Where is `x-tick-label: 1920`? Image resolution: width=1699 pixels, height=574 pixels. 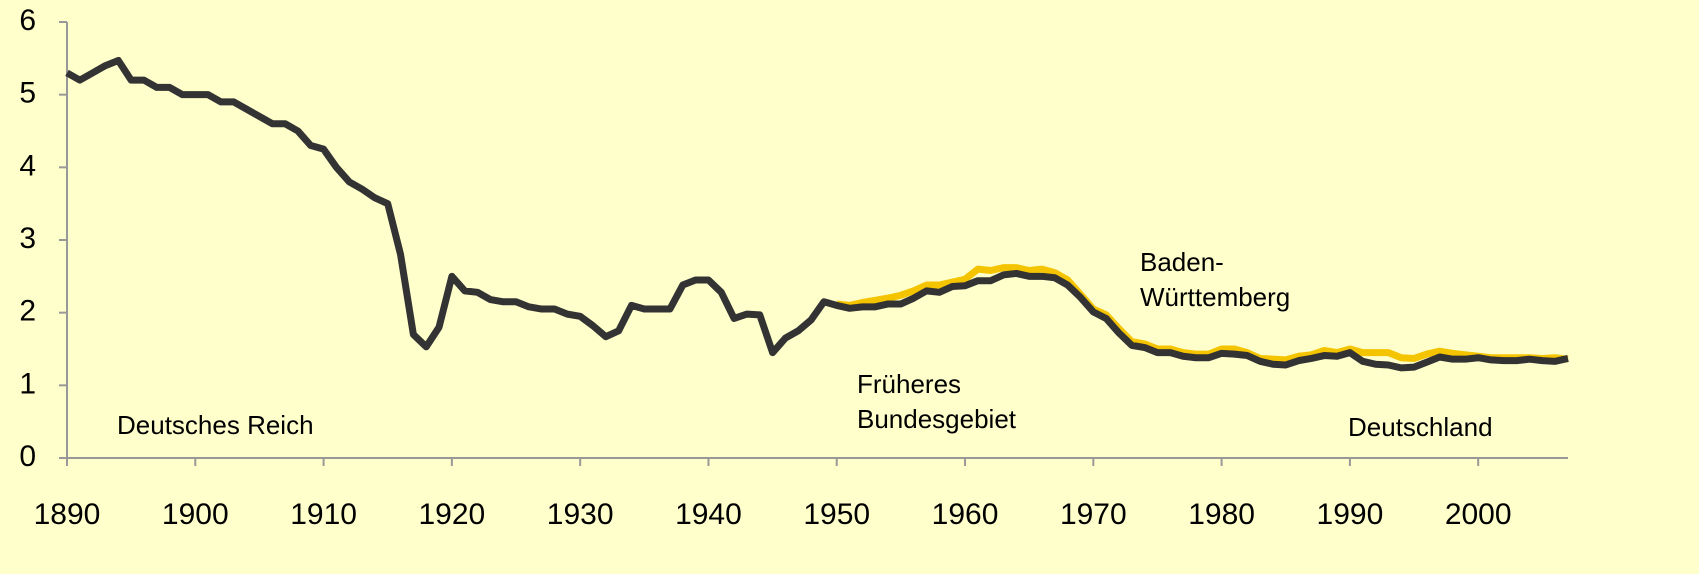
x-tick-label: 1920 is located at coordinates (451, 514).